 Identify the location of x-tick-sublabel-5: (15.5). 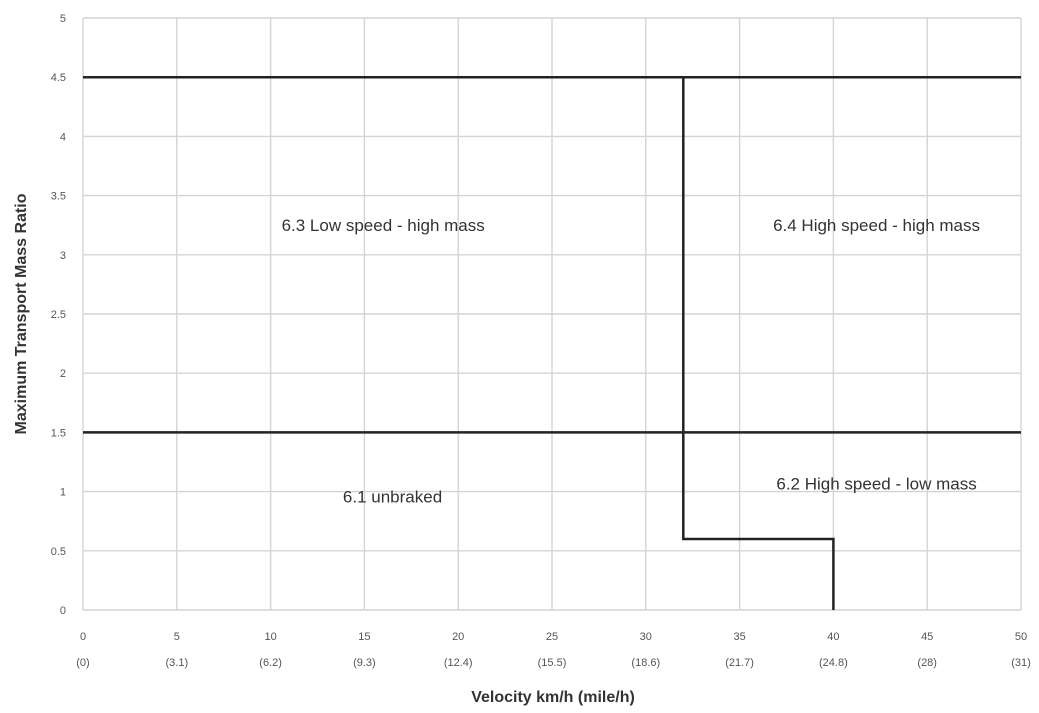
(552, 663).